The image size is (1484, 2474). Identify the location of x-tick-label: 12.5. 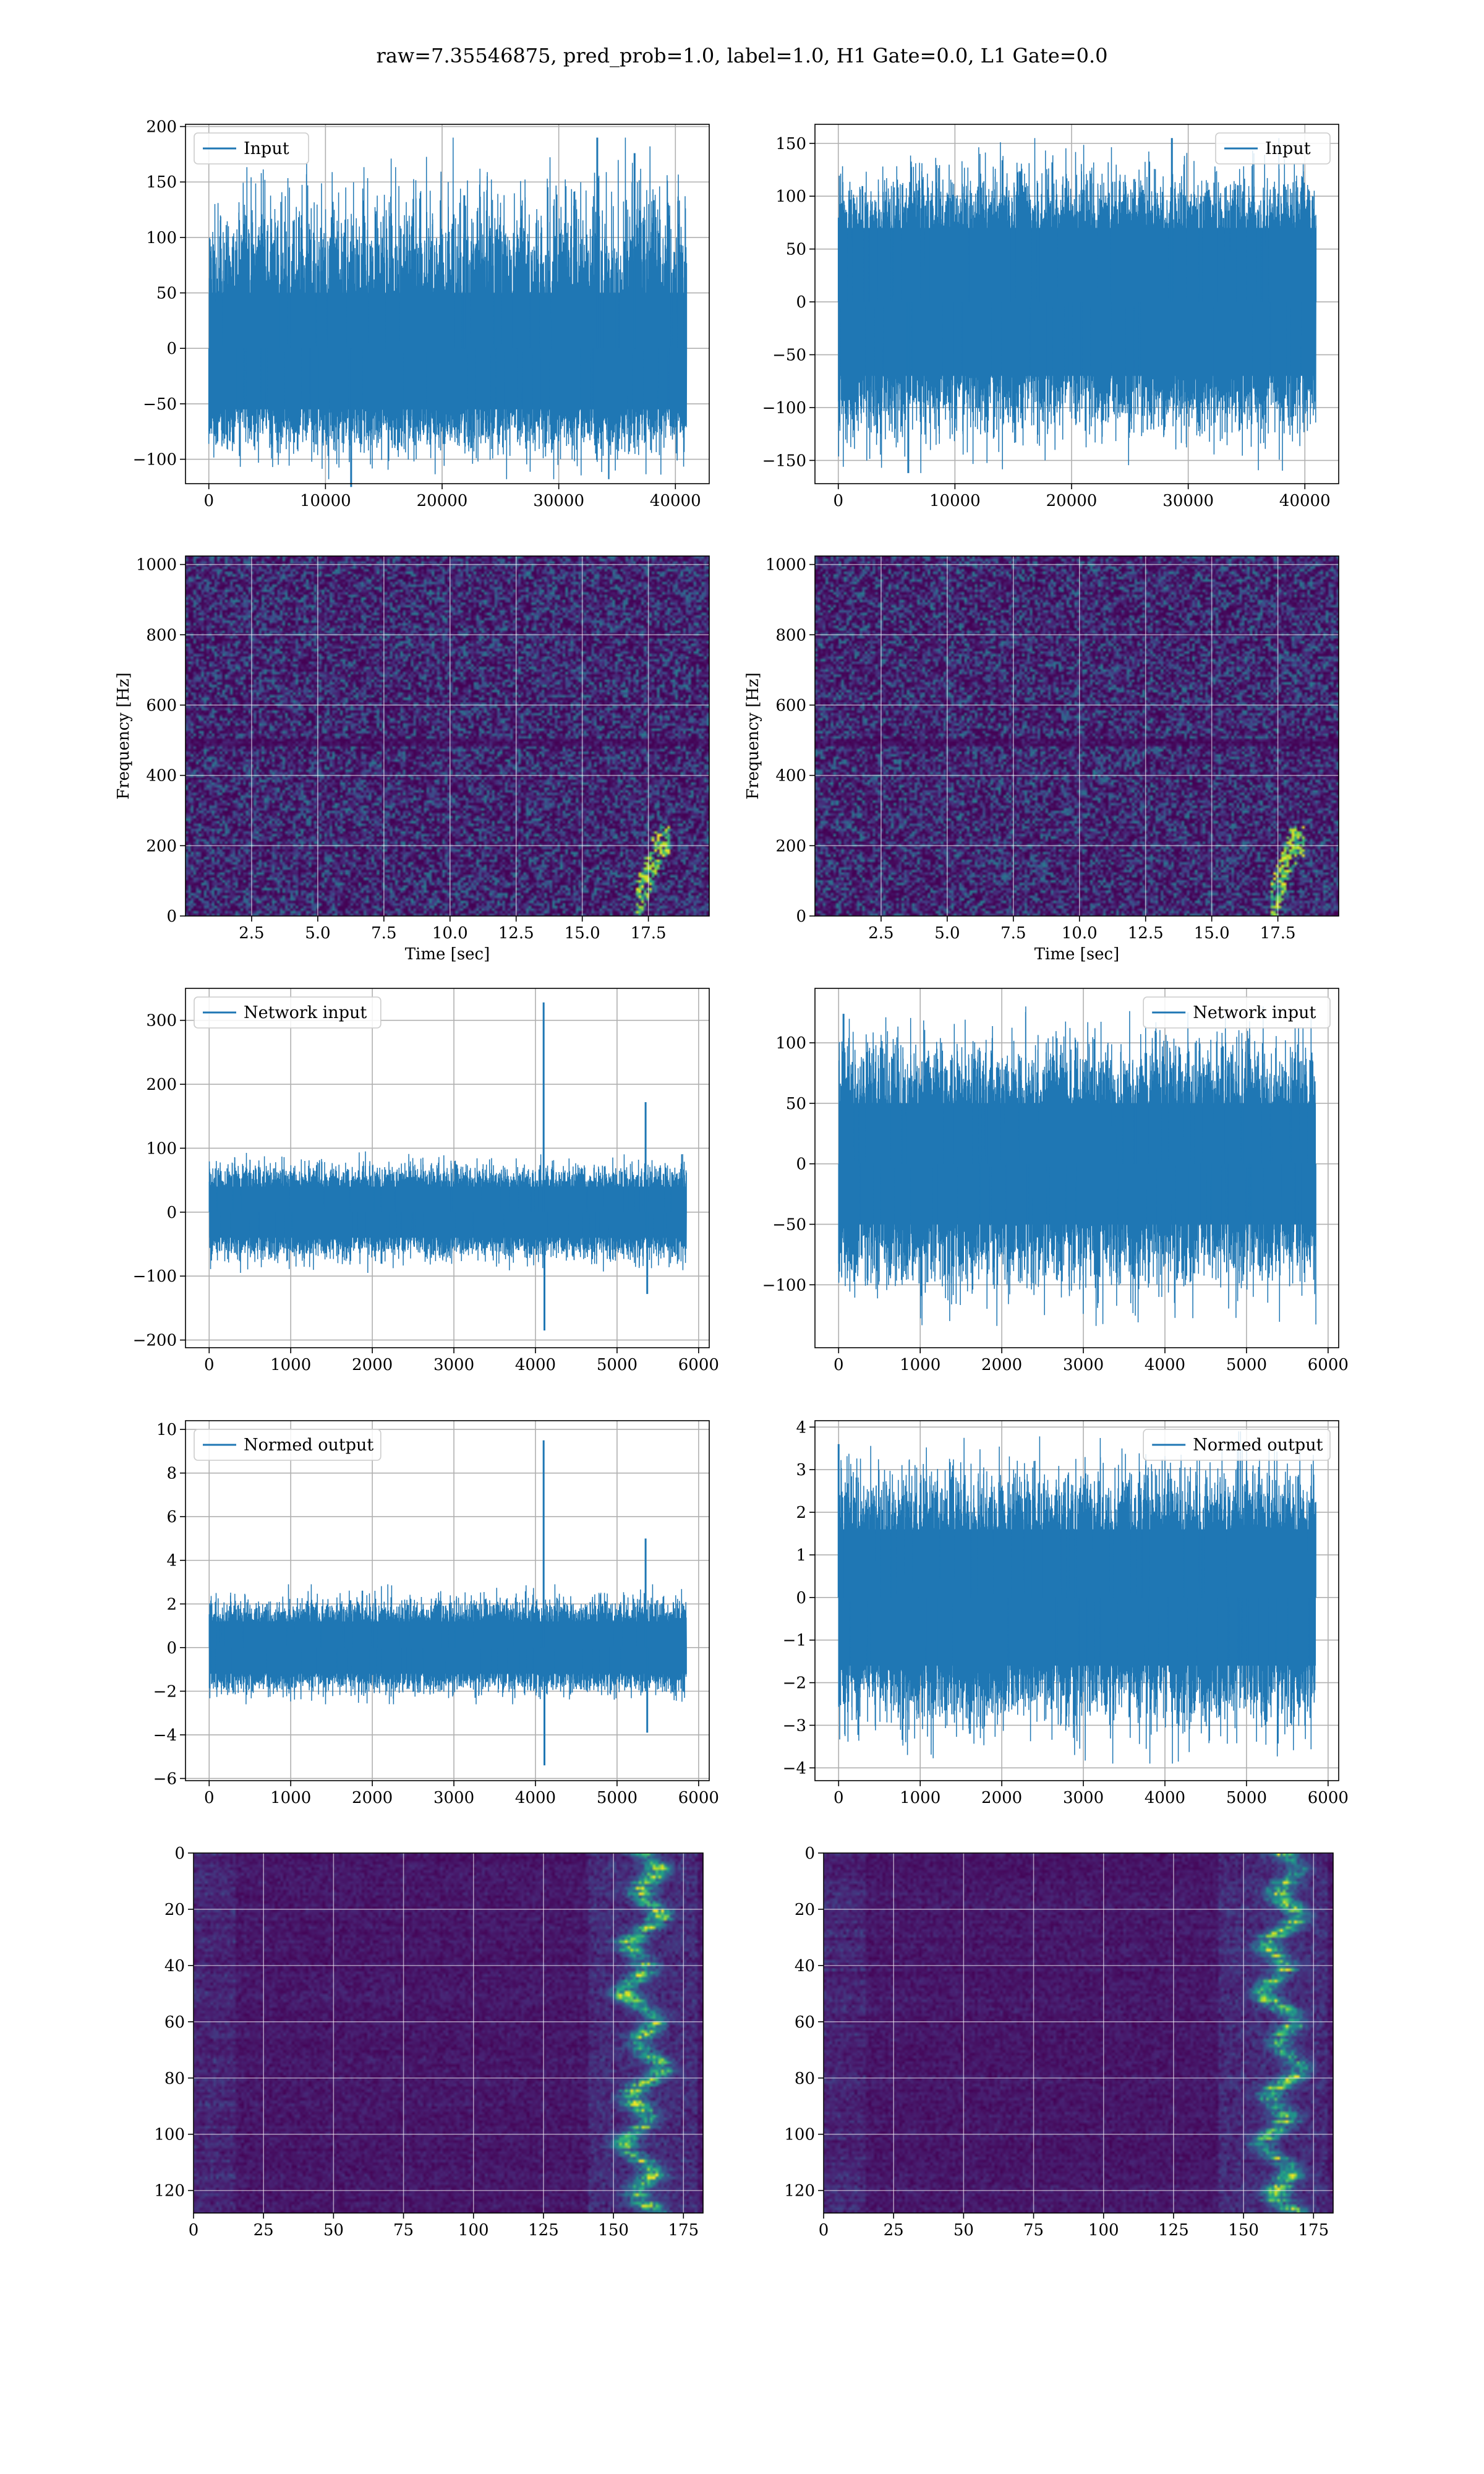
(516, 933).